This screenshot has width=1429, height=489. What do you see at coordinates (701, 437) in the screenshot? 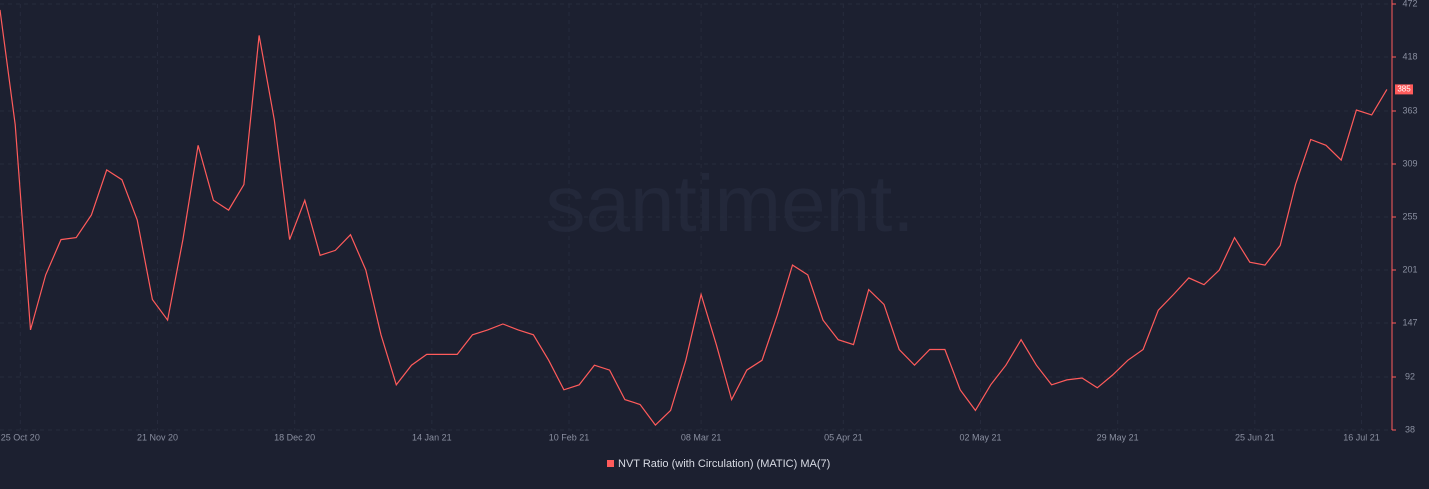
I see `x-tick-label: 08 Mar 21` at bounding box center [701, 437].